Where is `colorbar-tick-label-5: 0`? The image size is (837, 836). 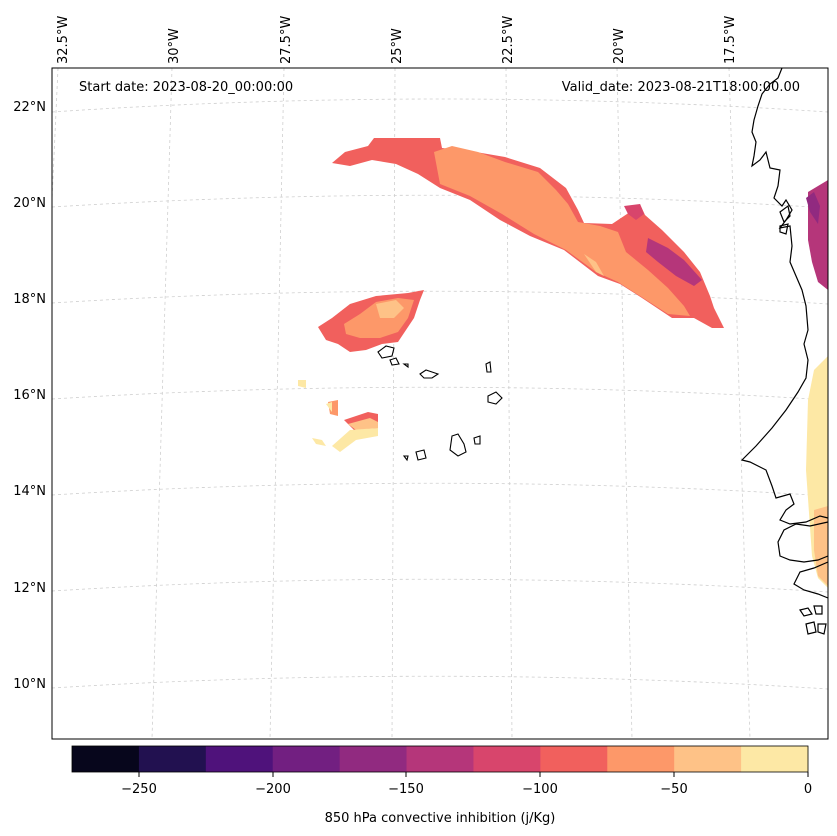
colorbar-tick-label-5: 0 is located at coordinates (808, 789).